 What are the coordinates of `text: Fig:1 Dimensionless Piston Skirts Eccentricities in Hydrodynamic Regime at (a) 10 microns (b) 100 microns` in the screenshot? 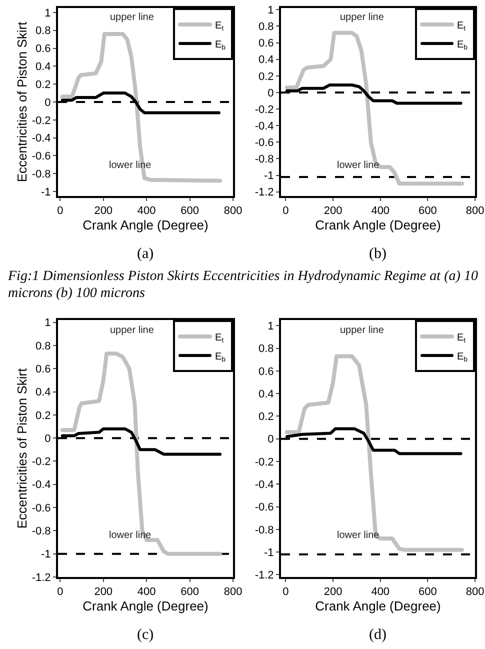 It's located at (243, 285).